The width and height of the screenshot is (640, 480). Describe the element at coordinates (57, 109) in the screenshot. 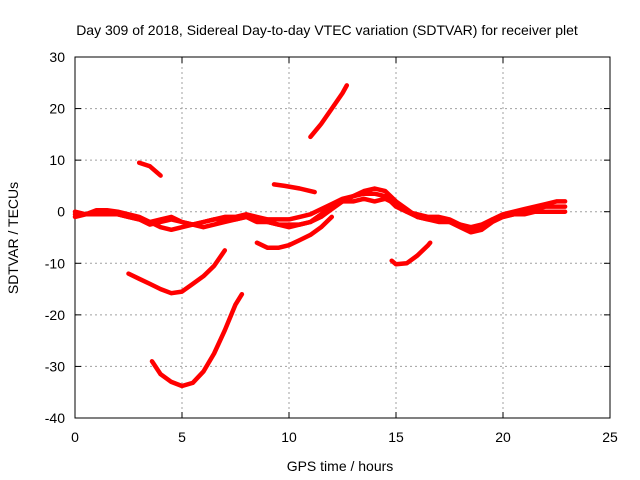

I see `y-tick-label: 20` at that location.